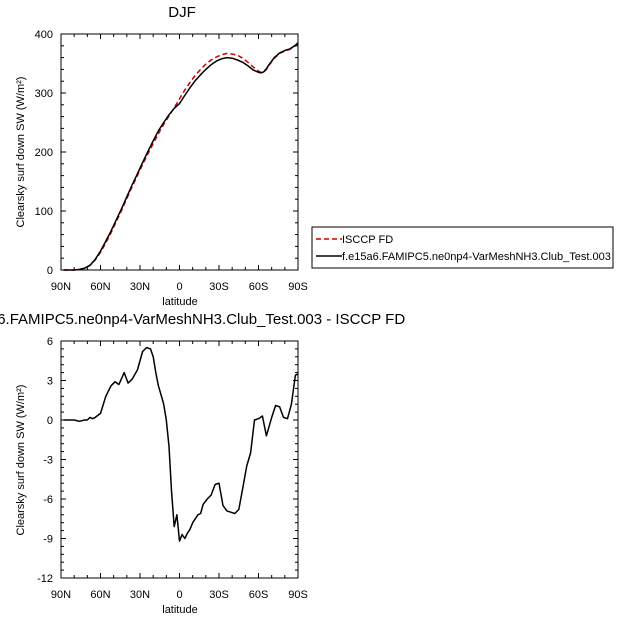 This screenshot has width=627, height=625. What do you see at coordinates (21, 460) in the screenshot?
I see `bottom-chart-y-axis-label: Clearsky surf down SW (W/m²)` at bounding box center [21, 460].